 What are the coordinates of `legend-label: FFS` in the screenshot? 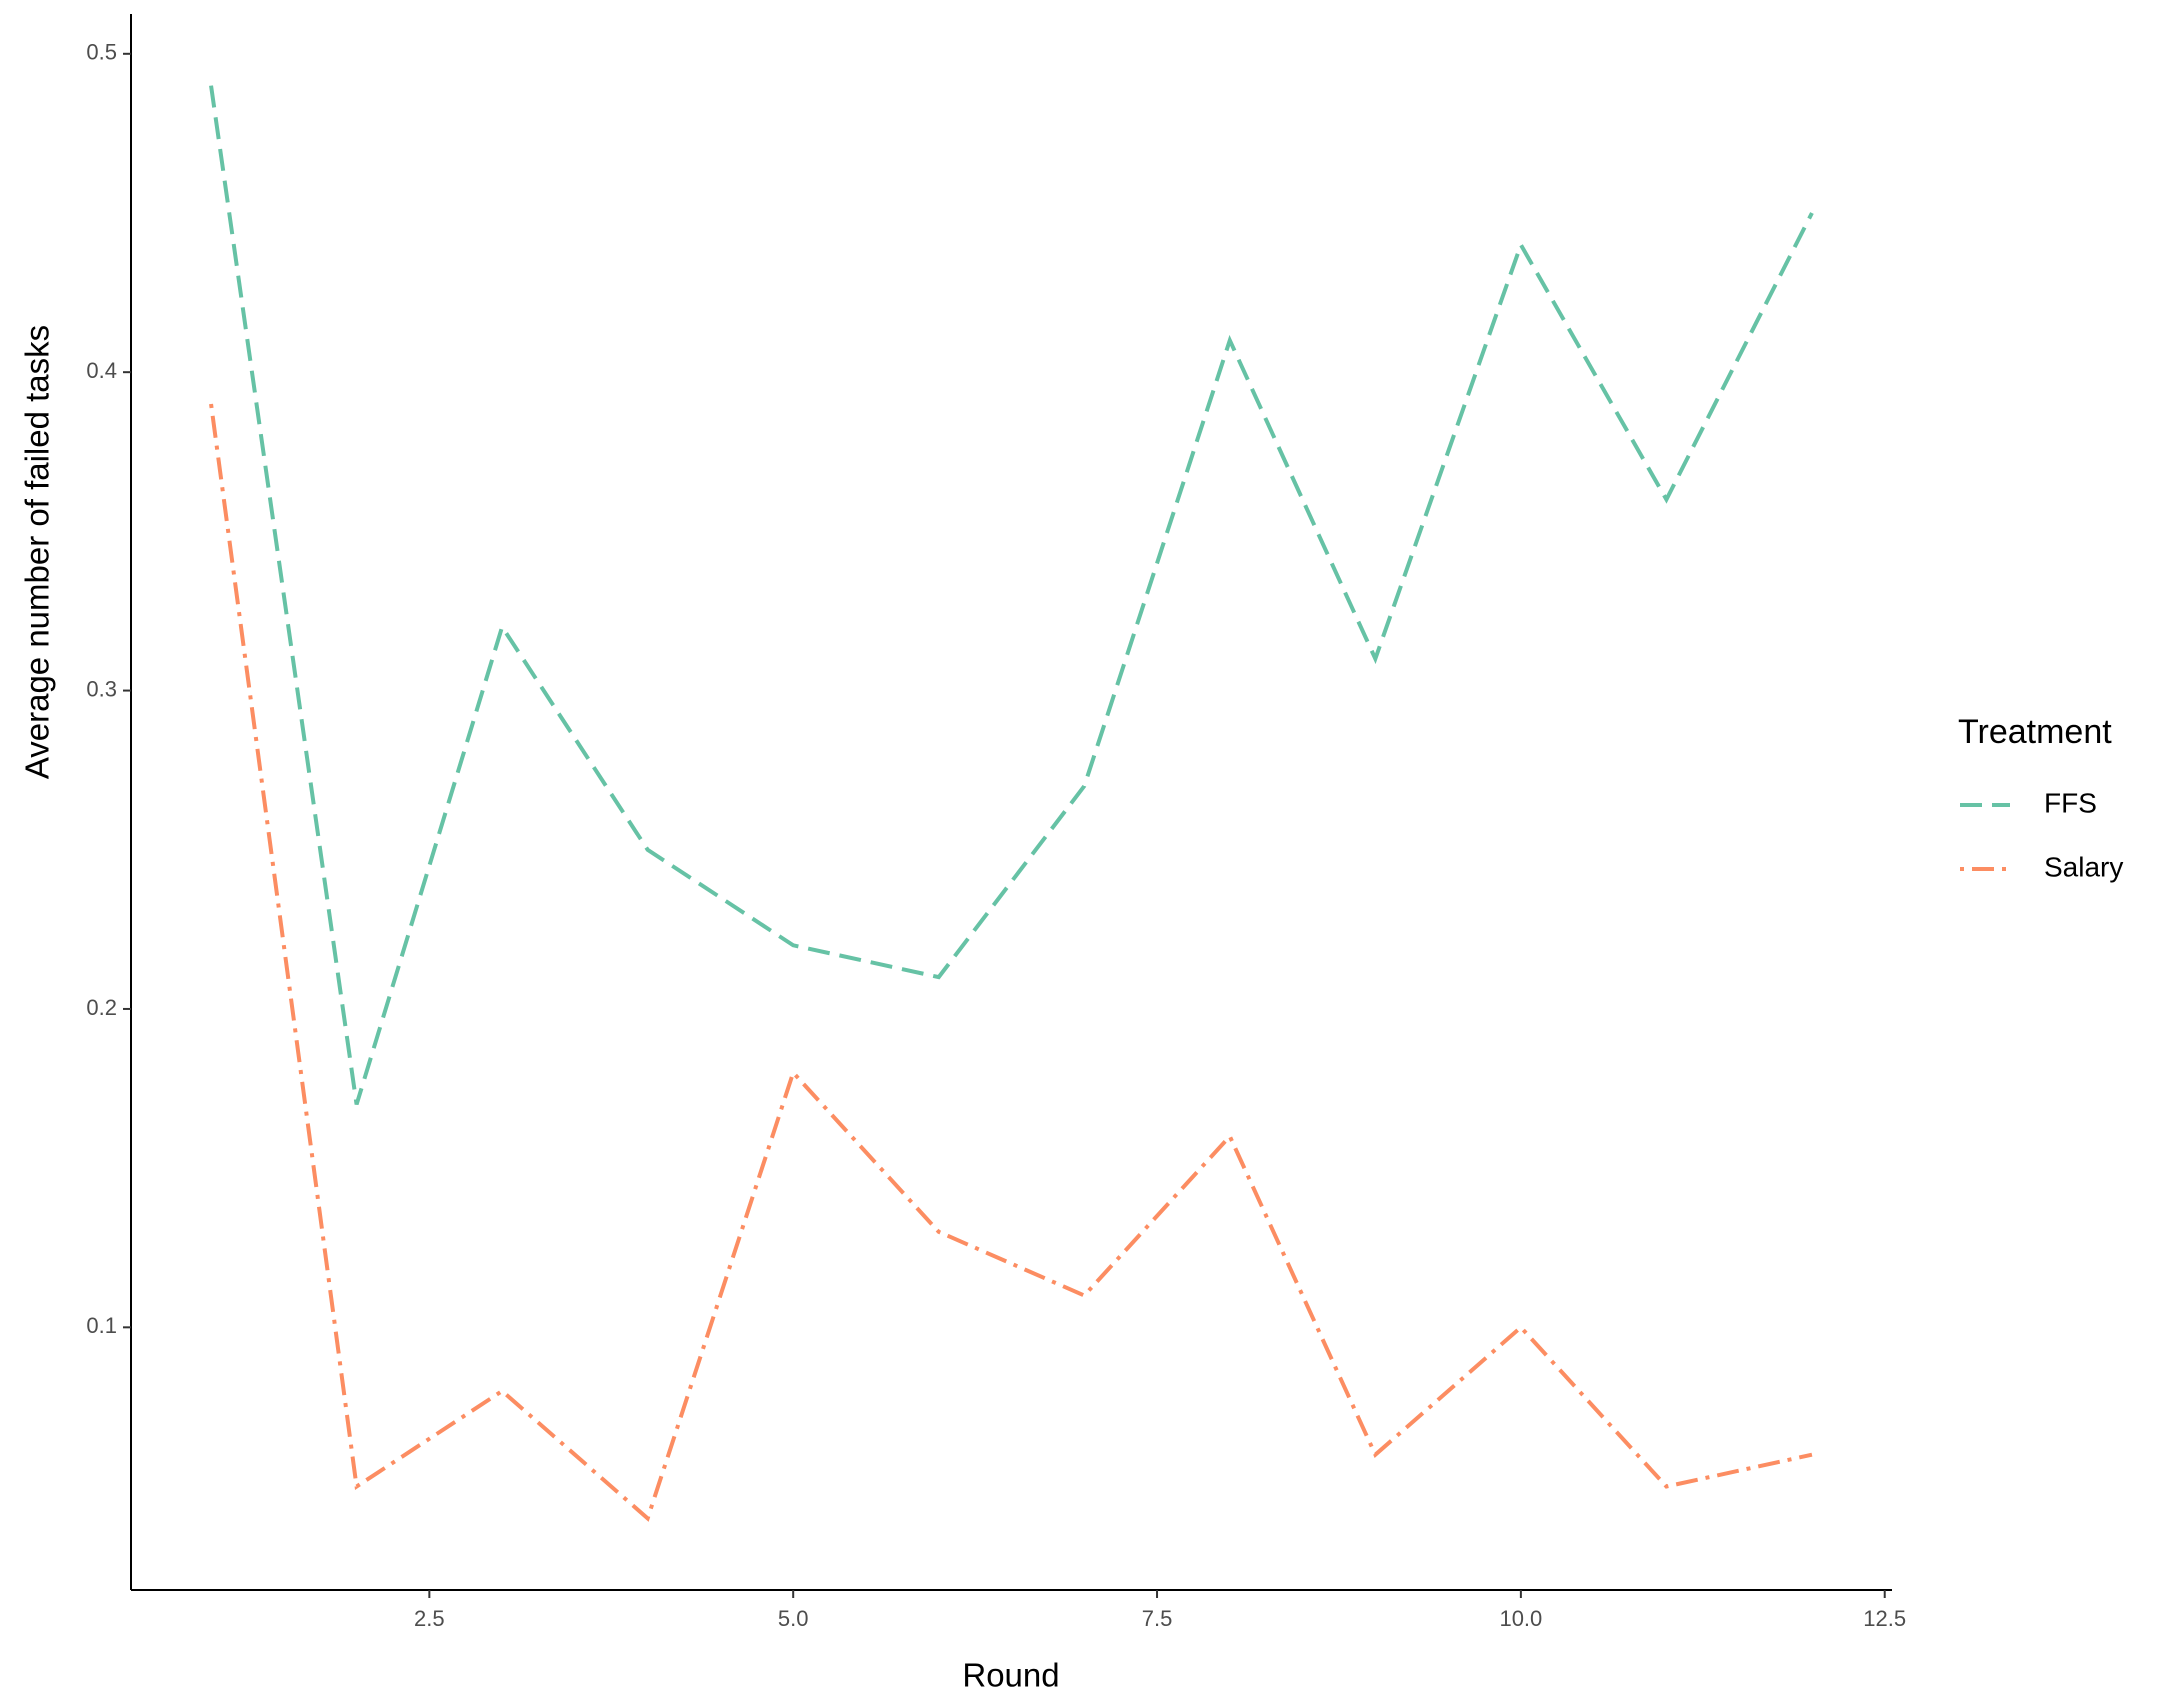 It's located at (2070, 802).